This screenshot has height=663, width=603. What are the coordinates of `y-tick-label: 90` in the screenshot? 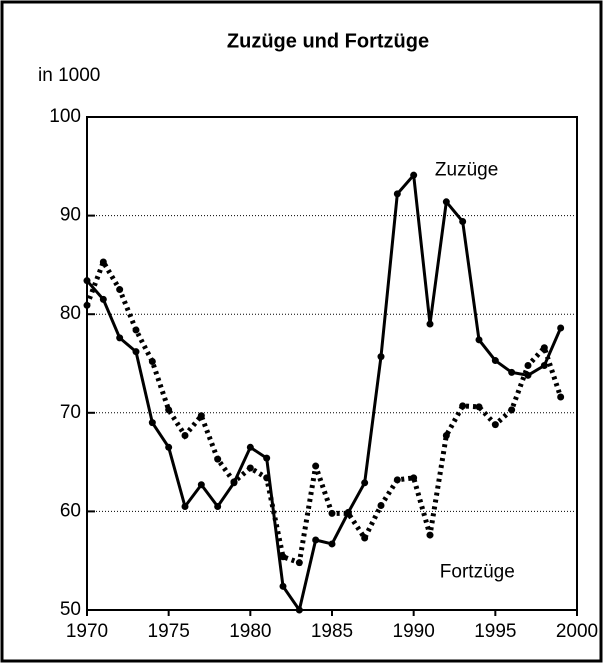 It's located at (70, 215).